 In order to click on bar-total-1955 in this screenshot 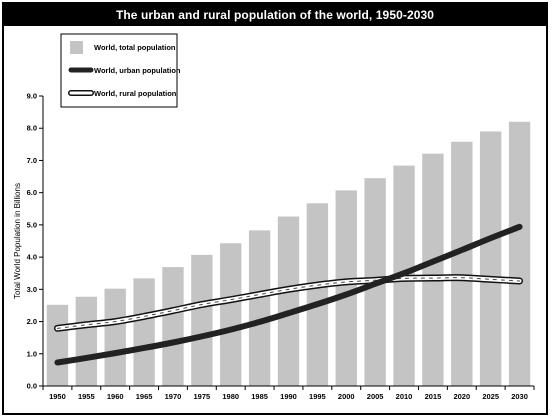, I will do `click(86, 341)`.